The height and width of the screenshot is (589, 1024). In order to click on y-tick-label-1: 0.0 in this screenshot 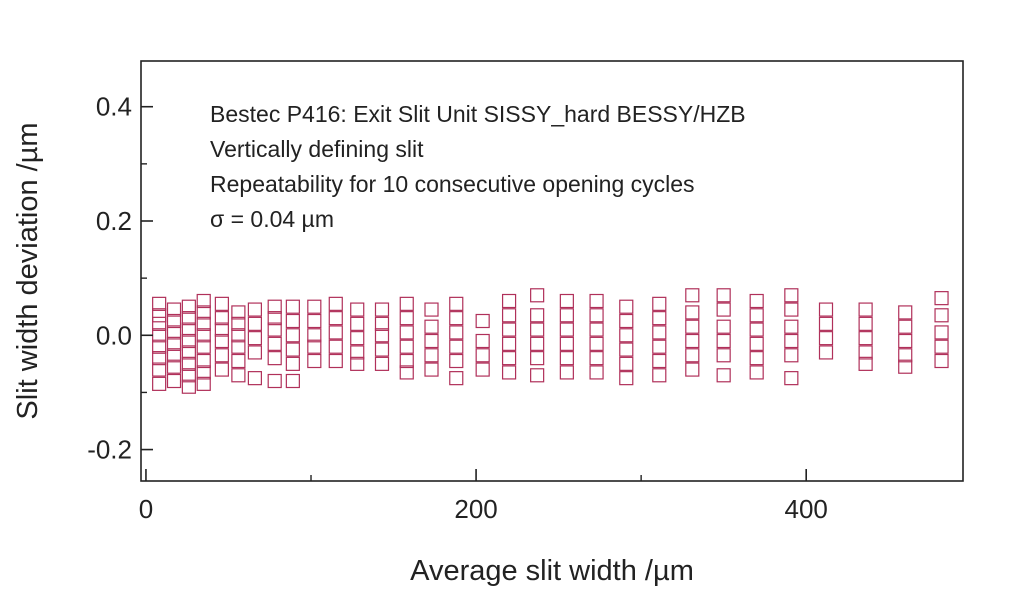, I will do `click(114, 335)`.